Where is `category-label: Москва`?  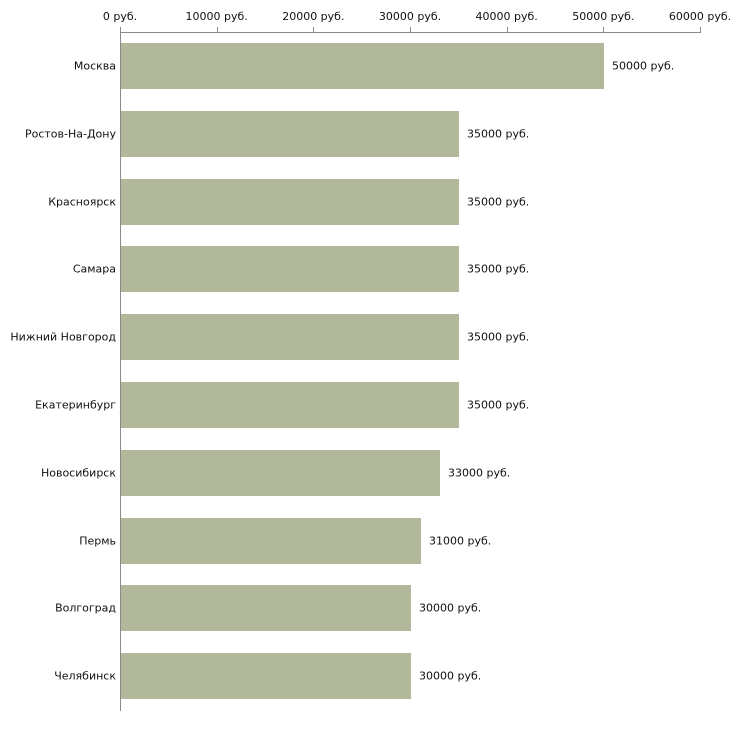
category-label: Москва is located at coordinates (94, 66).